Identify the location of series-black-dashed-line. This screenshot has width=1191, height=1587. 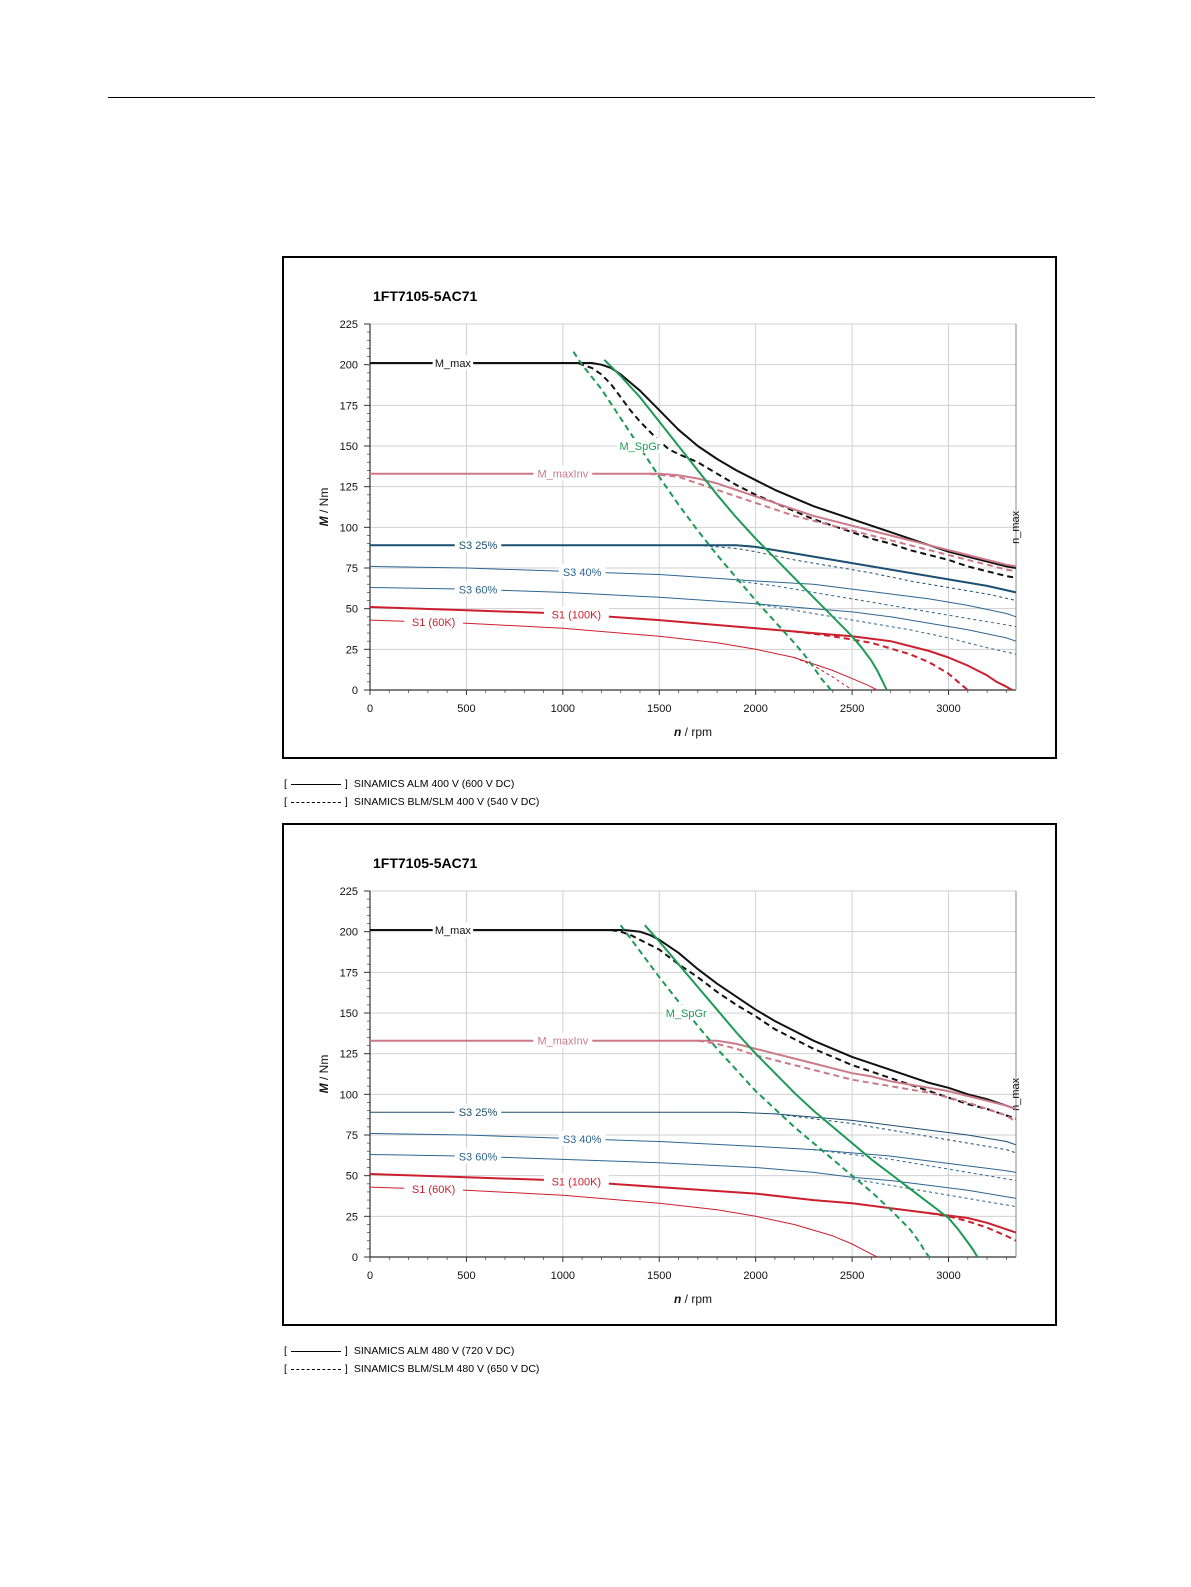
(797, 470).